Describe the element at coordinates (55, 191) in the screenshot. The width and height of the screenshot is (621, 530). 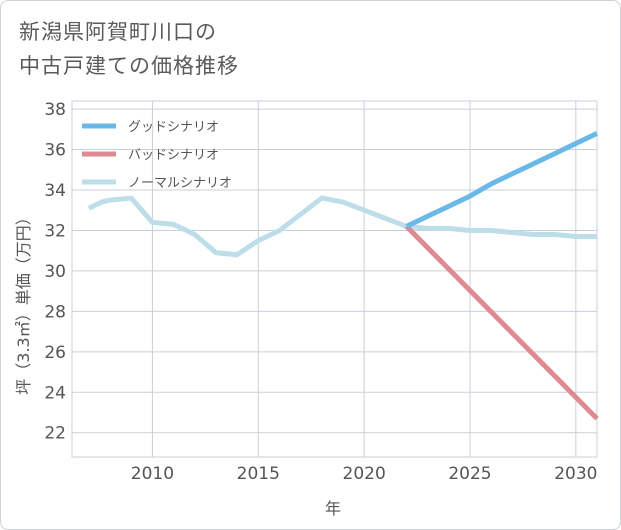
I see `y-tick-label: 34` at that location.